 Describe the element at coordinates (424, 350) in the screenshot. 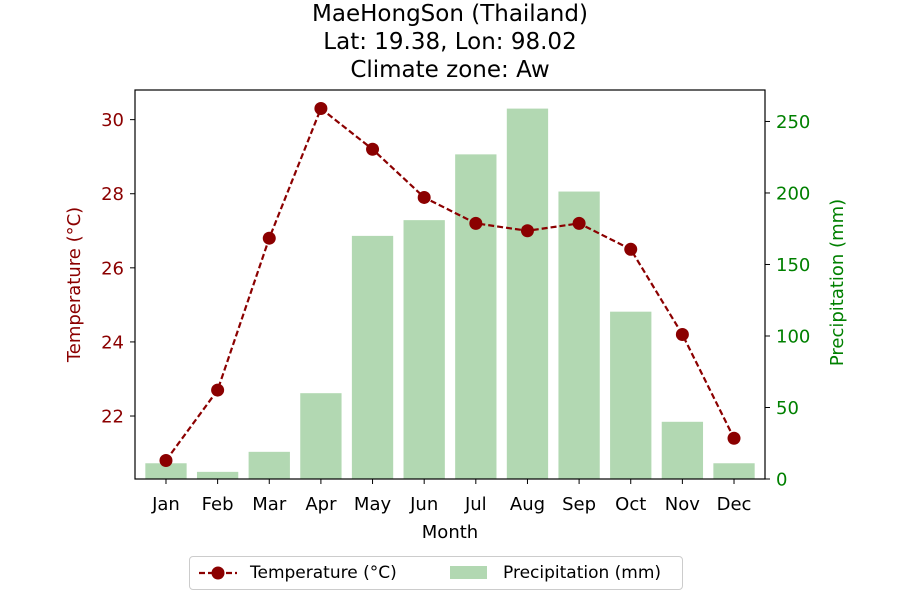

I see `precipitation-bar-jun` at that location.